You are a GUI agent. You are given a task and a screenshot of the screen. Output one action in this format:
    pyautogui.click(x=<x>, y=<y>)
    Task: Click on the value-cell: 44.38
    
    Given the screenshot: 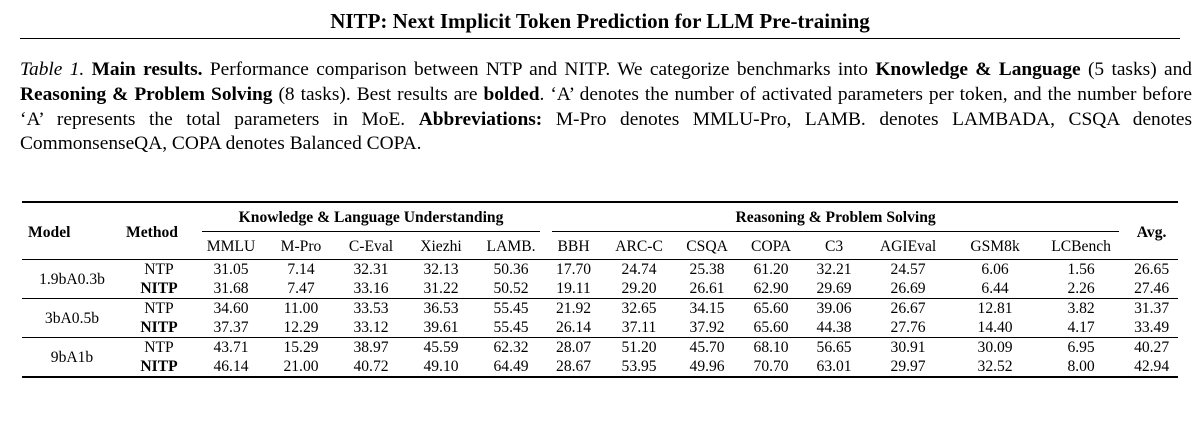 What is the action you would take?
    pyautogui.click(x=834, y=328)
    